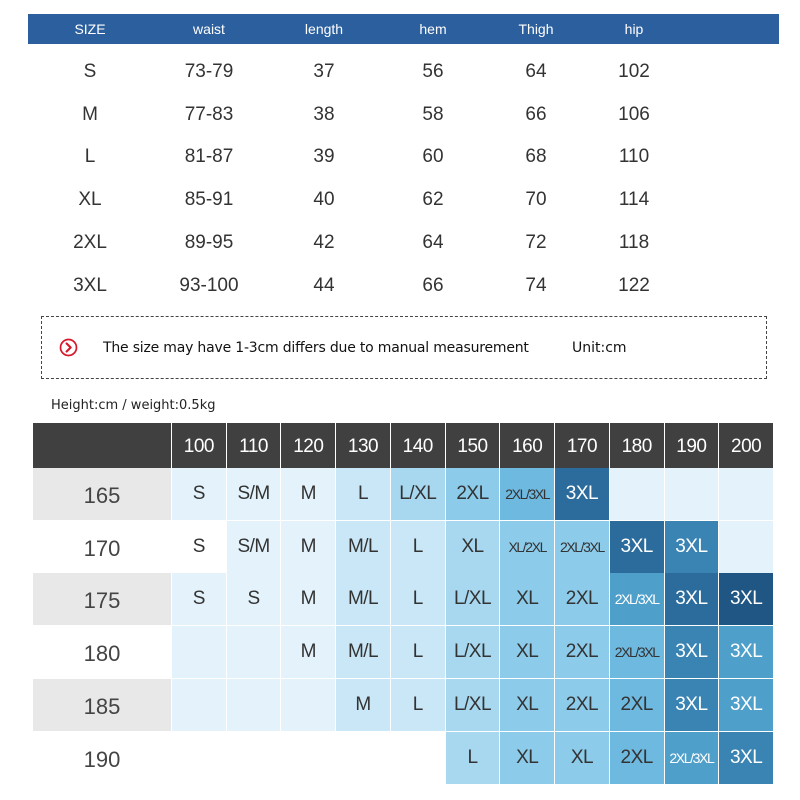 The image size is (800, 800). Describe the element at coordinates (403, 29) in the screenshot. I see `size-table-header: SIZE waist length hem Thigh hip` at that location.